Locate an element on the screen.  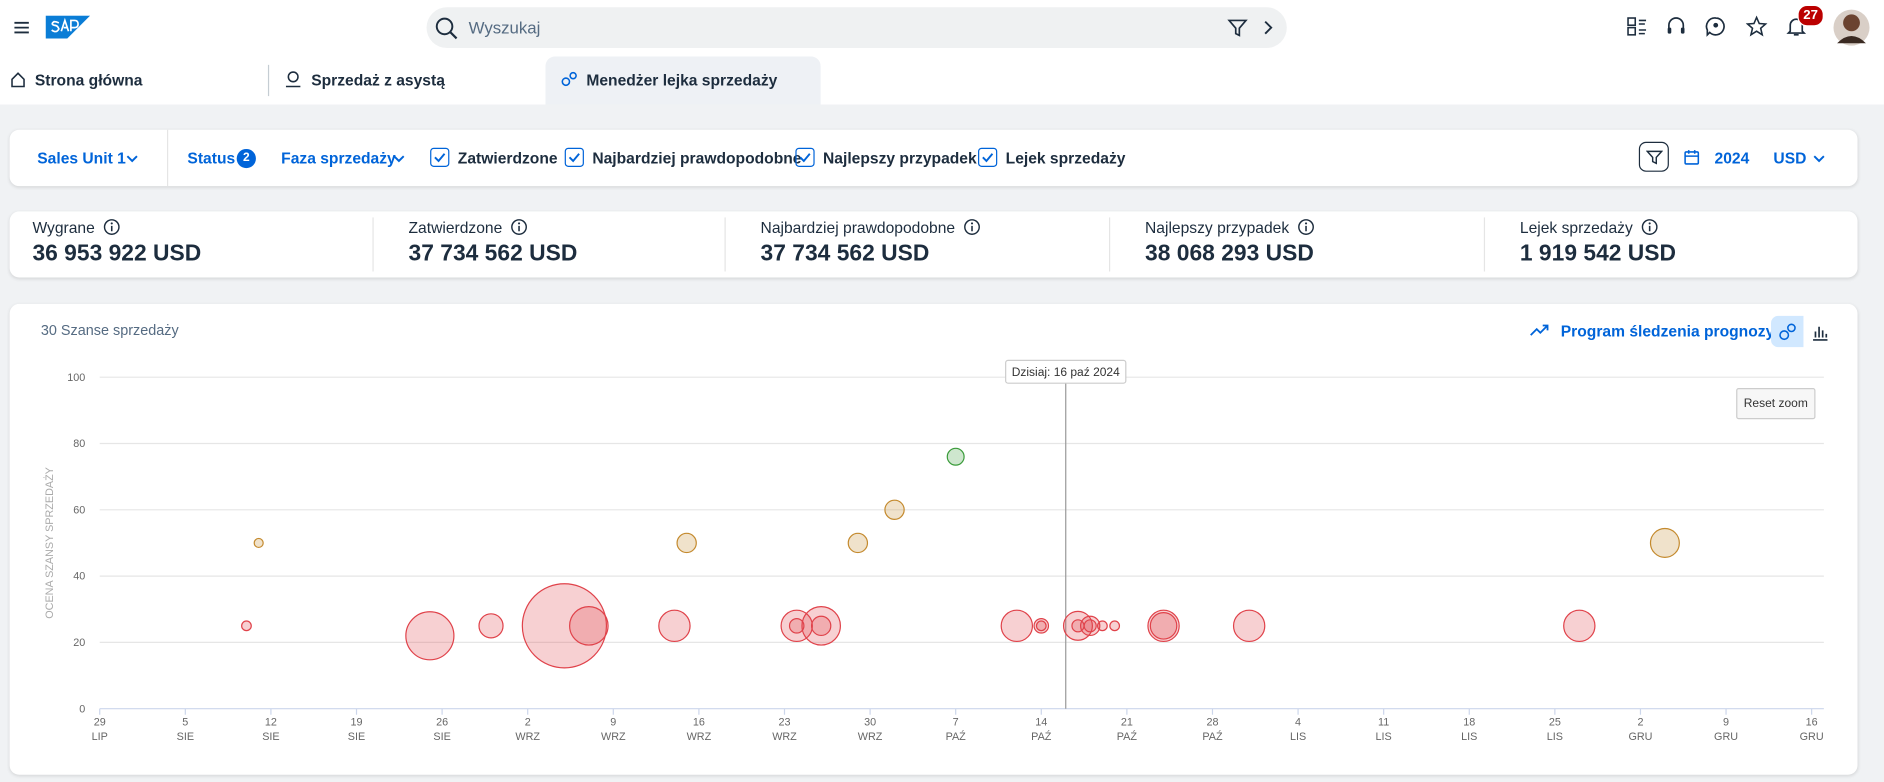
notification-badge: 27 is located at coordinates (1810, 15).